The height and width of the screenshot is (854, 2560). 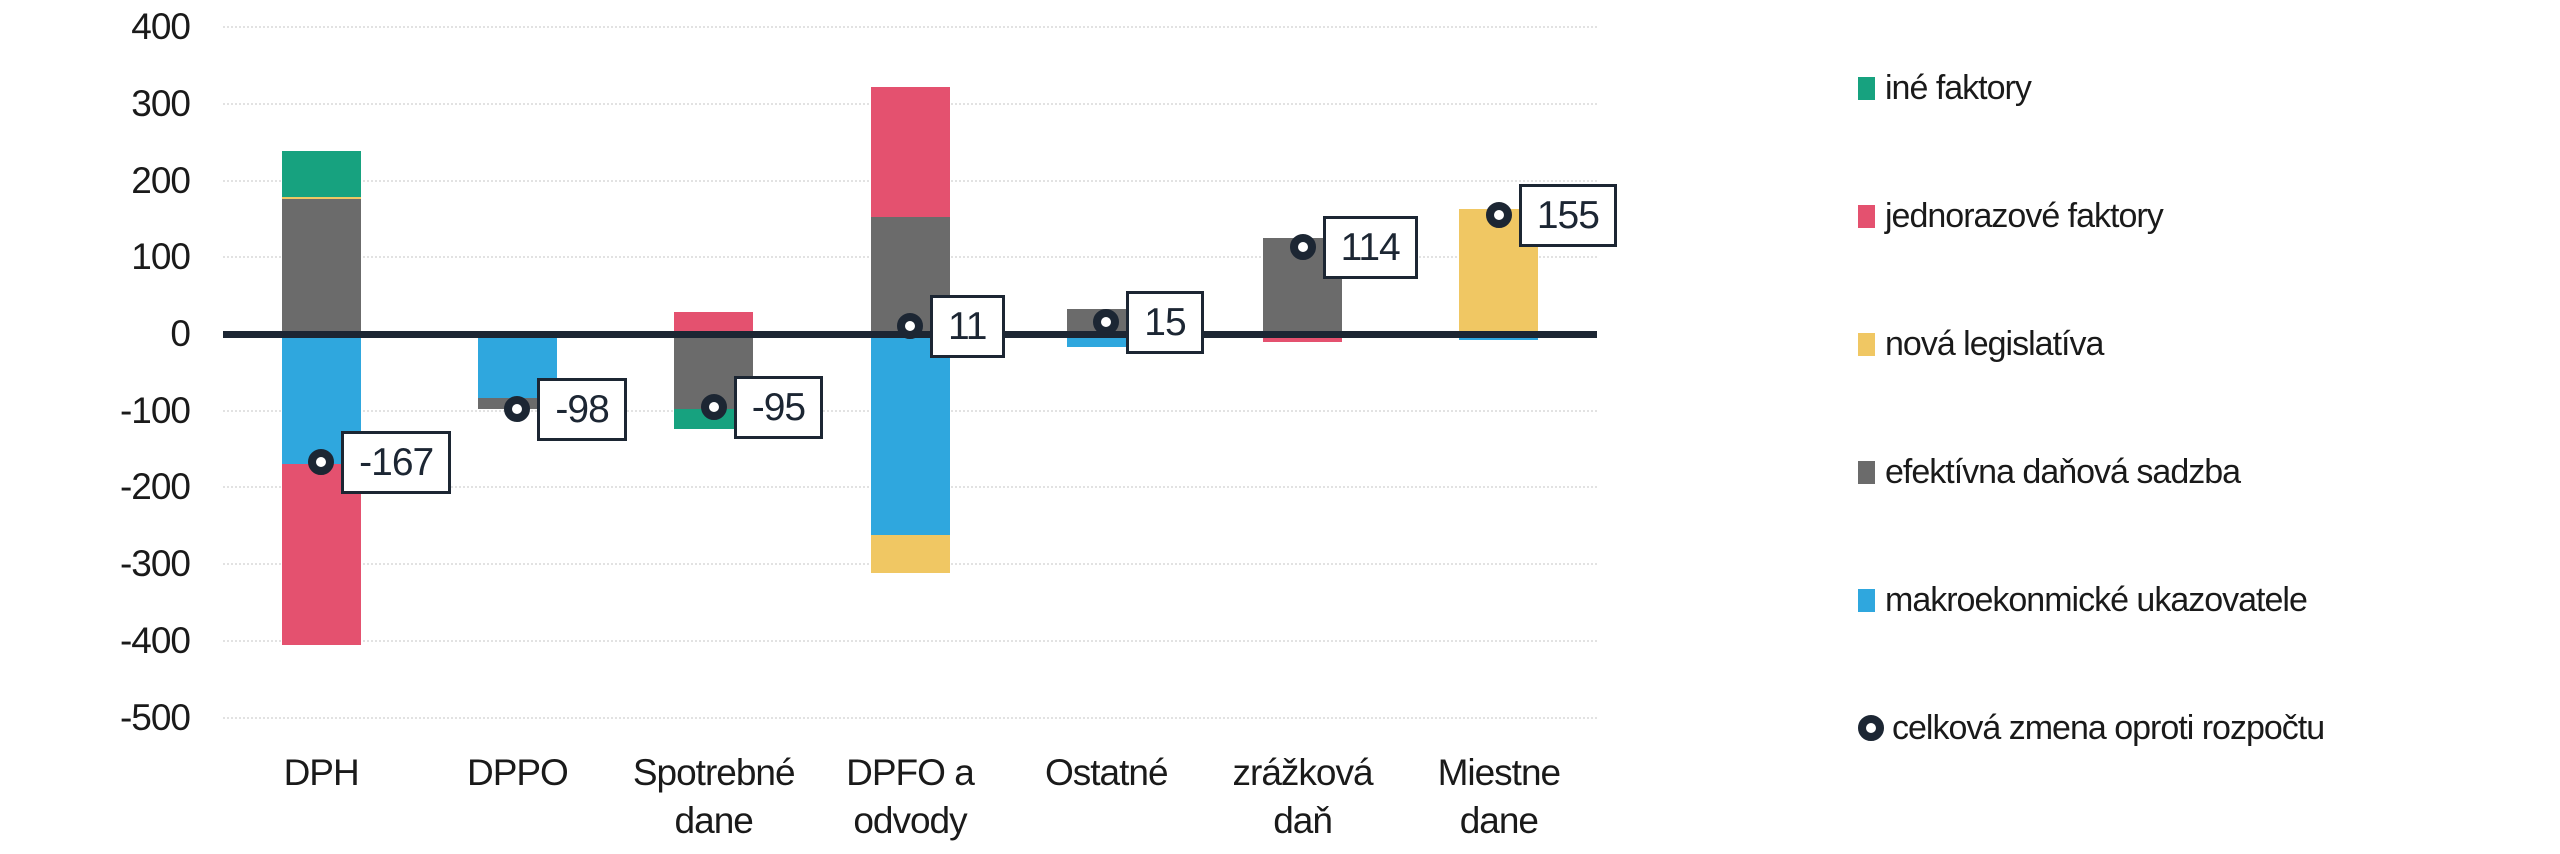 What do you see at coordinates (155, 410) in the screenshot?
I see `y-tick-label: -100` at bounding box center [155, 410].